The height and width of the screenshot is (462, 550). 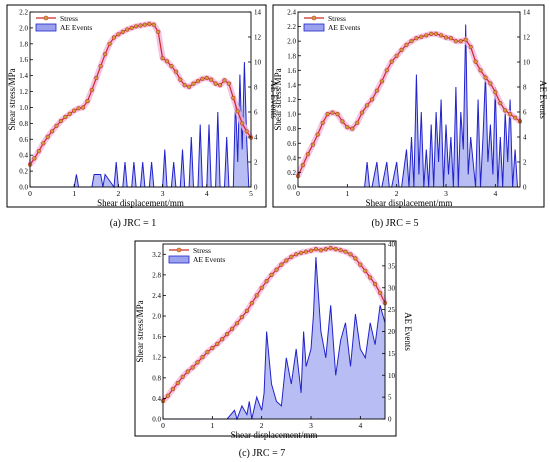 I want to click on y2-tick-label: 0, so click(x=525, y=188).